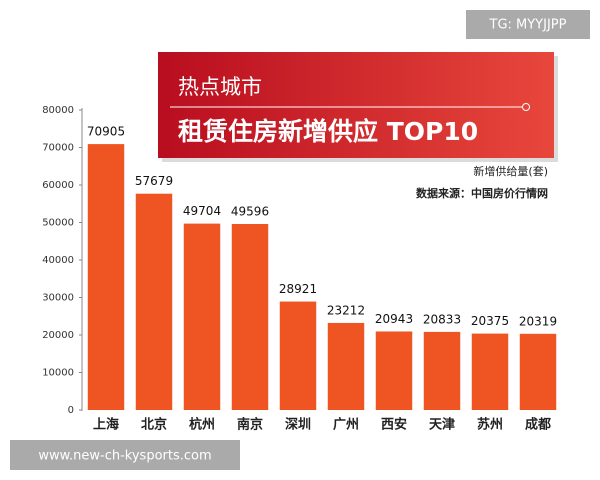 Image resolution: width=600 pixels, height=480 pixels. What do you see at coordinates (442, 425) in the screenshot?
I see `x-tick-label: 天津` at bounding box center [442, 425].